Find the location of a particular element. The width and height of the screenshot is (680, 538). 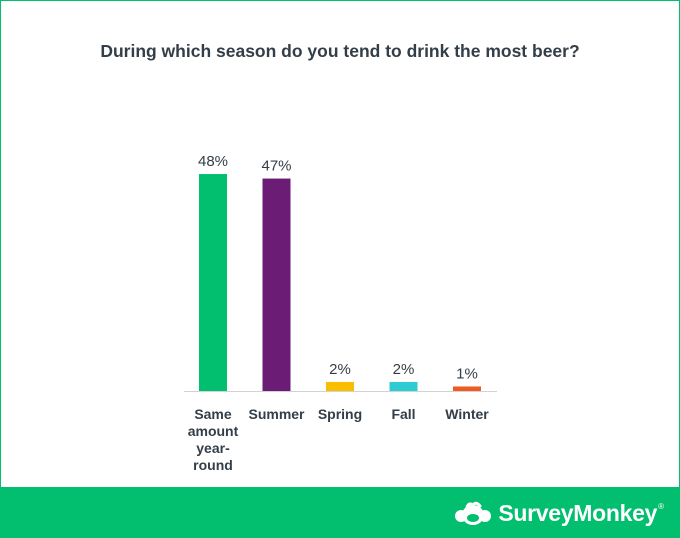

data-label: 47% is located at coordinates (276, 166).